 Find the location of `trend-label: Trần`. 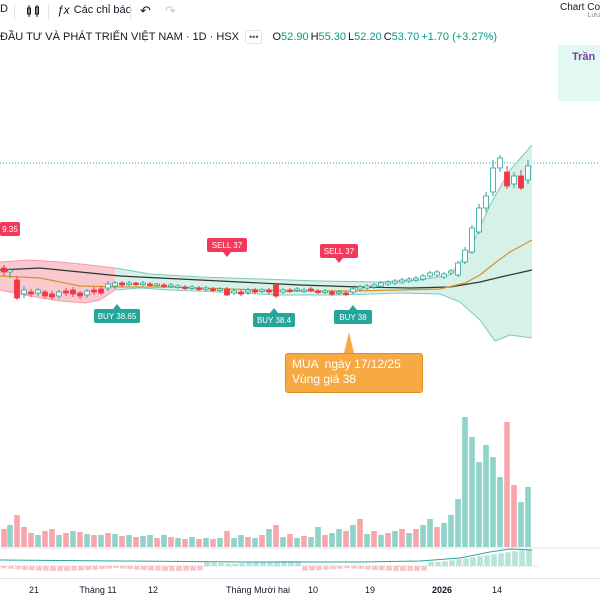

trend-label: Trần is located at coordinates (584, 57).